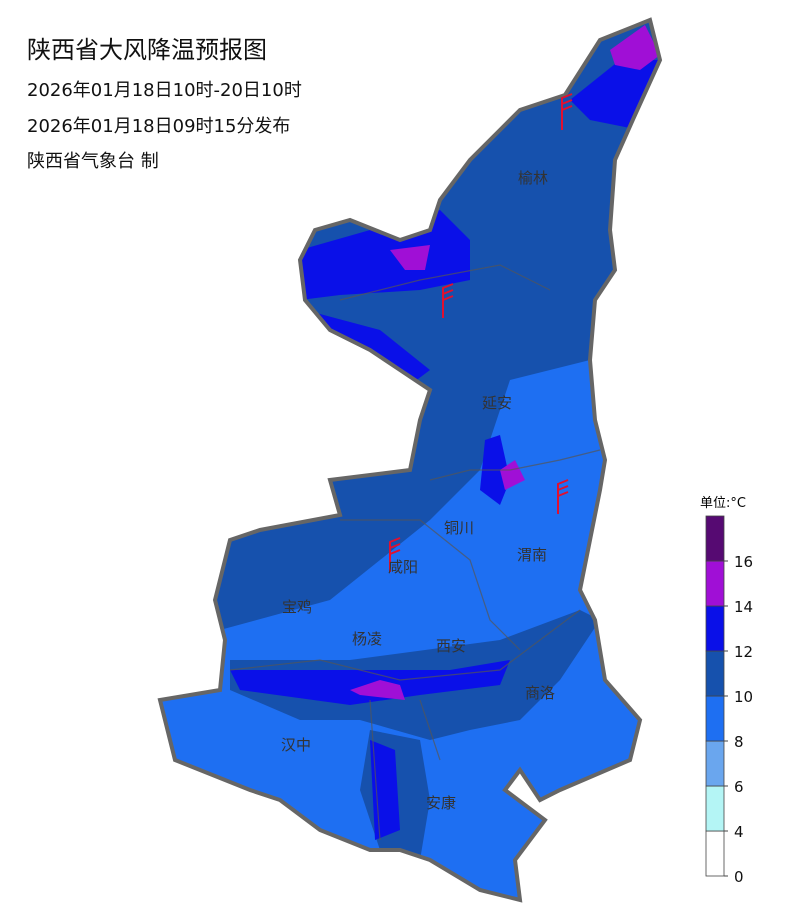  Describe the element at coordinates (481, 332) in the screenshot. I see `wind-barbs` at that location.